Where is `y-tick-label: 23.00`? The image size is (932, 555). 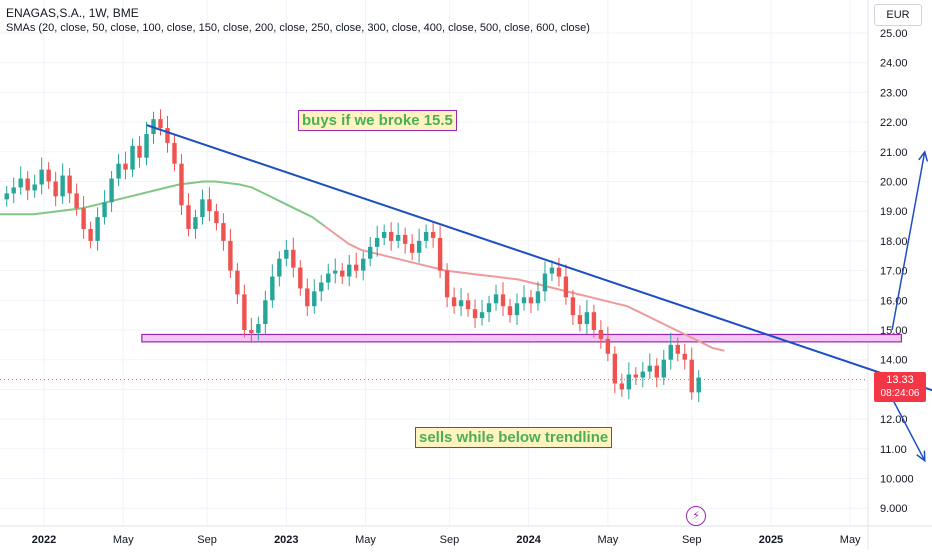
y-tick-label: 23.00 is located at coordinates (894, 93).